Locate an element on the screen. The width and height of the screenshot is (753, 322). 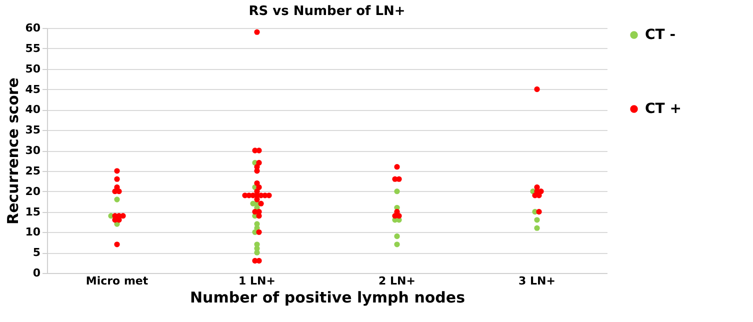
x-tick-label: 1 LN+ is located at coordinates (257, 281).